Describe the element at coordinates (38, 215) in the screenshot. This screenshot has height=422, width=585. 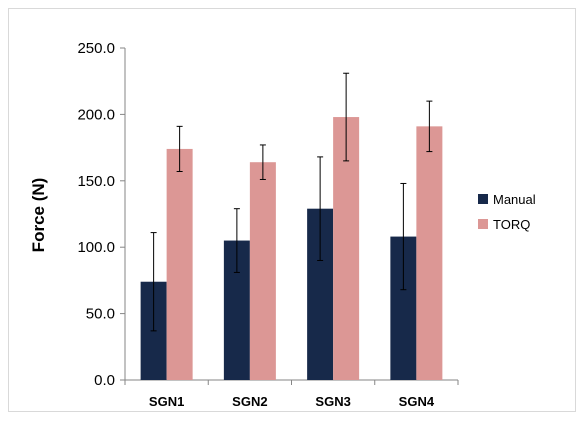
I see `y-axis-label: Force (N)` at that location.